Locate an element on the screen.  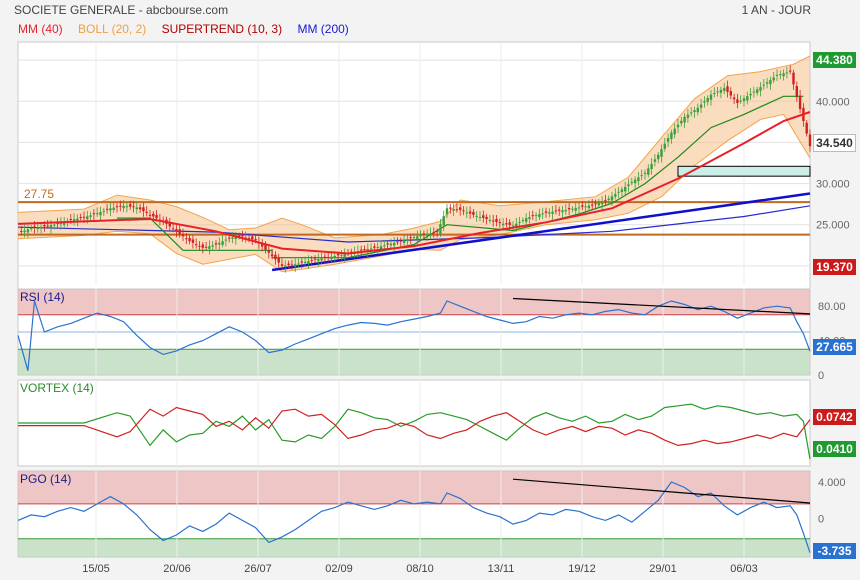
price-y-tick: 40.000 is located at coordinates (833, 102).